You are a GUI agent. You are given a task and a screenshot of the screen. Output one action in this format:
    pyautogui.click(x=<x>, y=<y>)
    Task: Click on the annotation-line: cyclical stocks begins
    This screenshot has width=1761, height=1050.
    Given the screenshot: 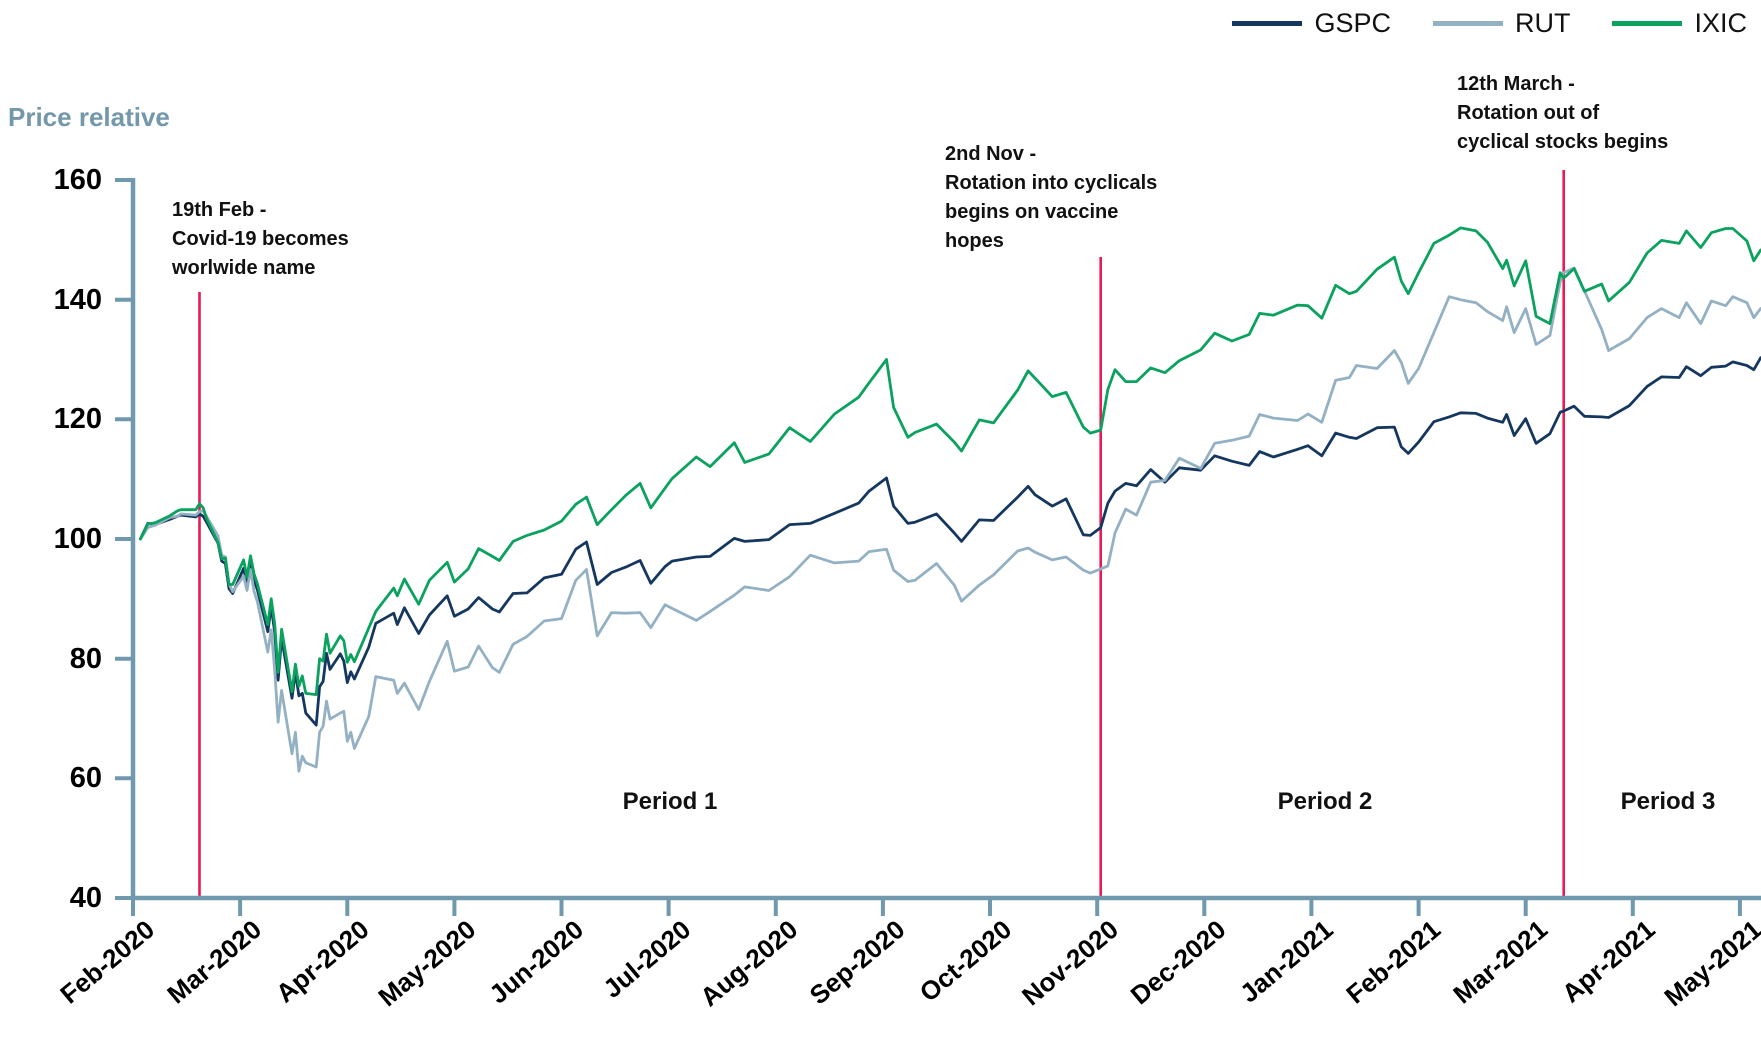 What is the action you would take?
    pyautogui.click(x=1563, y=142)
    